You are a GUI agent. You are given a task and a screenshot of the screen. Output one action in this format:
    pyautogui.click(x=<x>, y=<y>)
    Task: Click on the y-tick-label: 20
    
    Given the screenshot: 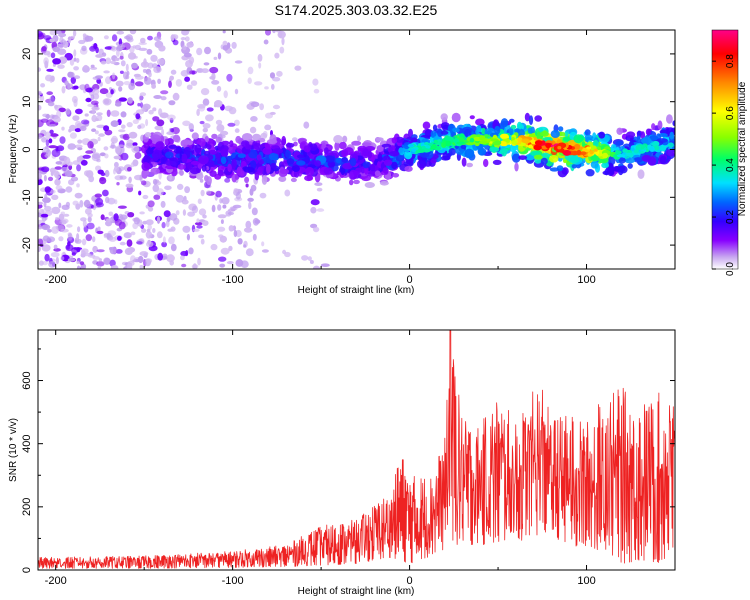 What is the action you would take?
    pyautogui.click(x=27, y=54)
    